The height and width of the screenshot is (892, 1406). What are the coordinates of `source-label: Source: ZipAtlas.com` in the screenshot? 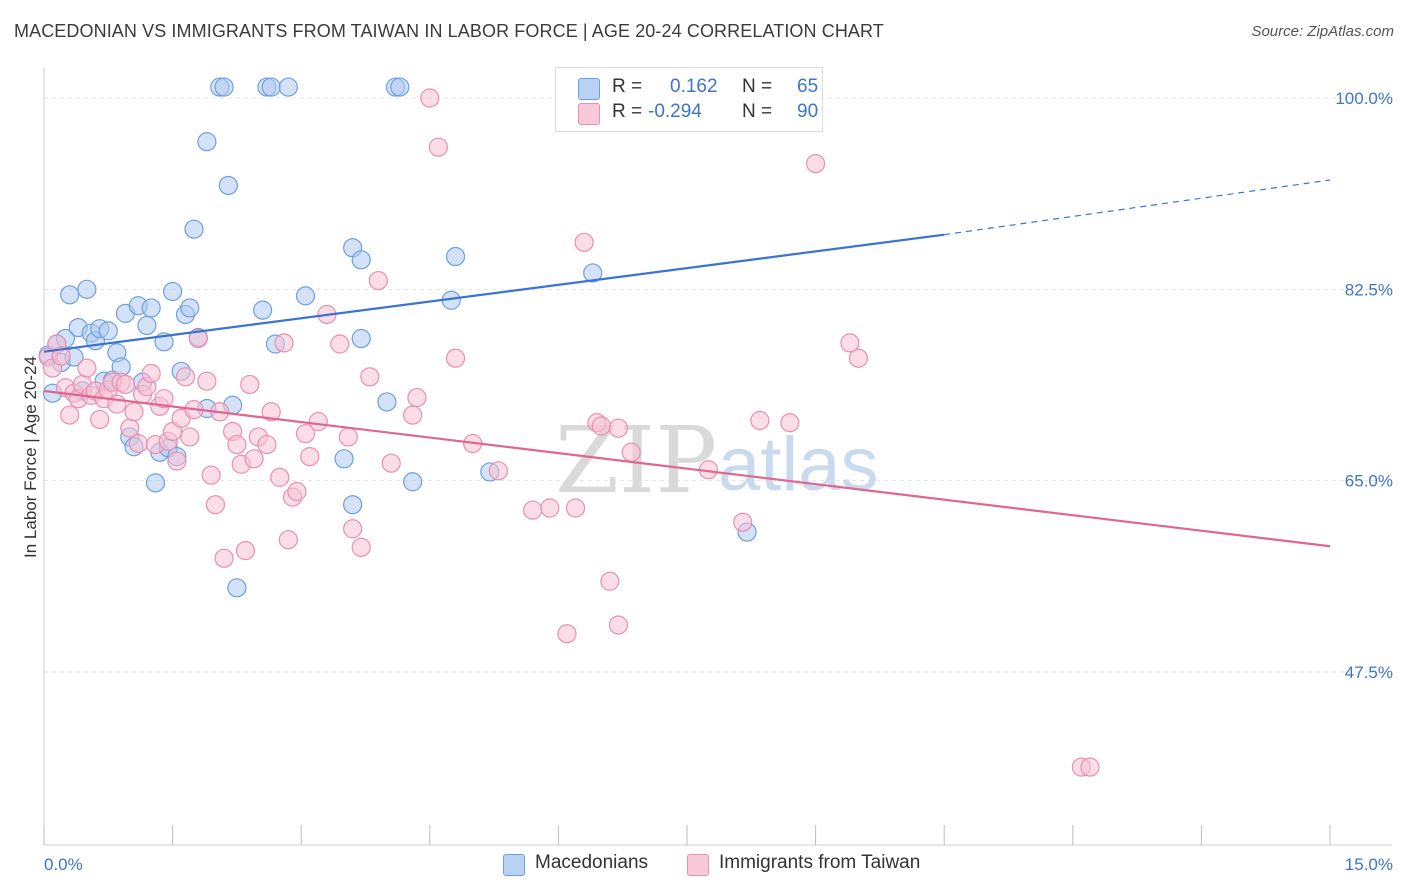 It's located at (1322, 31).